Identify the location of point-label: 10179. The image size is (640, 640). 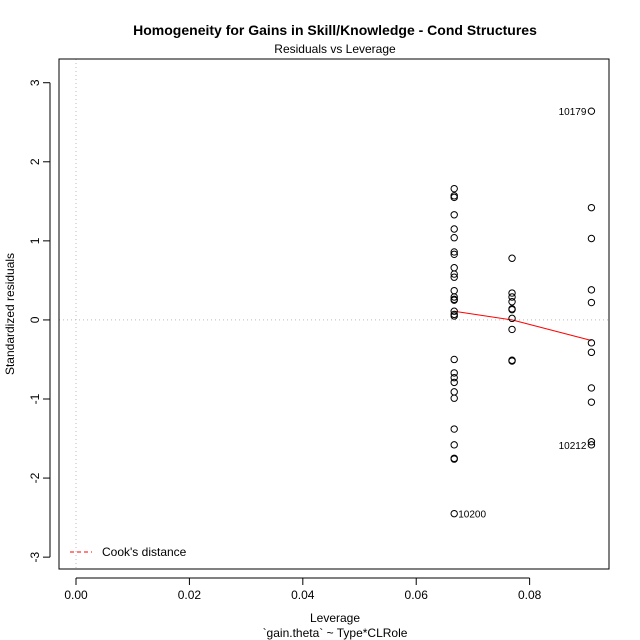
(573, 112).